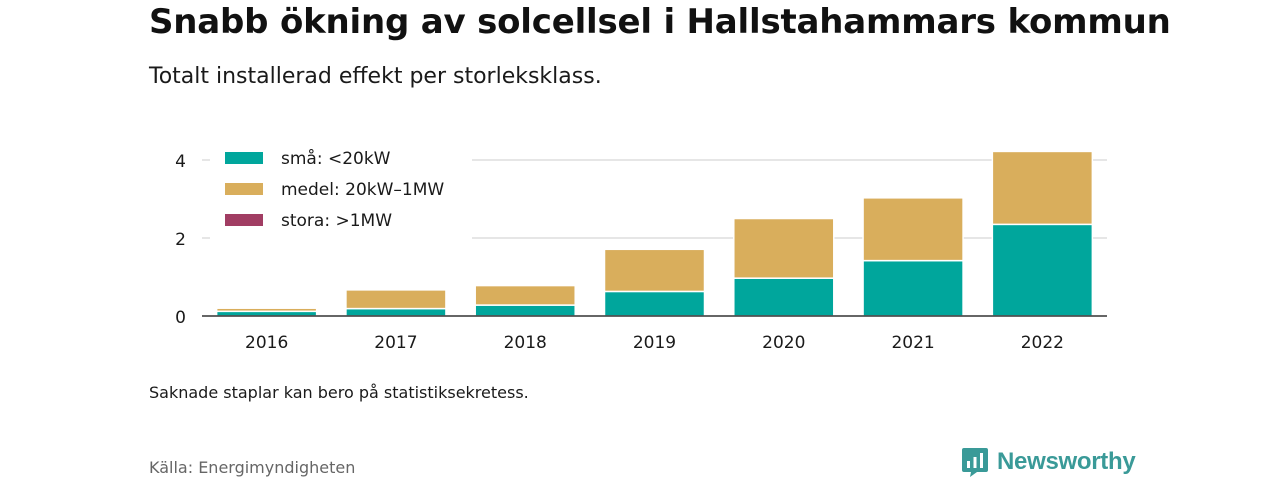 The height and width of the screenshot is (480, 1280). What do you see at coordinates (975, 462) in the screenshot?
I see `newsworthy-logo-icon` at bounding box center [975, 462].